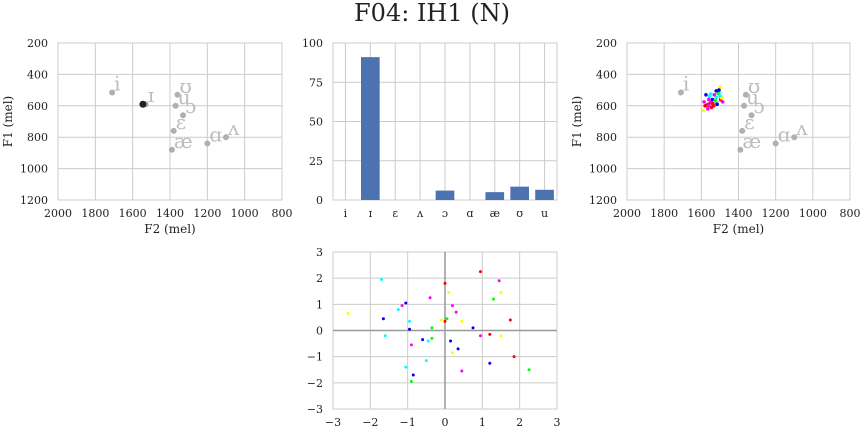 This screenshot has height=432, width=864. I want to click on x-tick-label: 3, so click(557, 422).